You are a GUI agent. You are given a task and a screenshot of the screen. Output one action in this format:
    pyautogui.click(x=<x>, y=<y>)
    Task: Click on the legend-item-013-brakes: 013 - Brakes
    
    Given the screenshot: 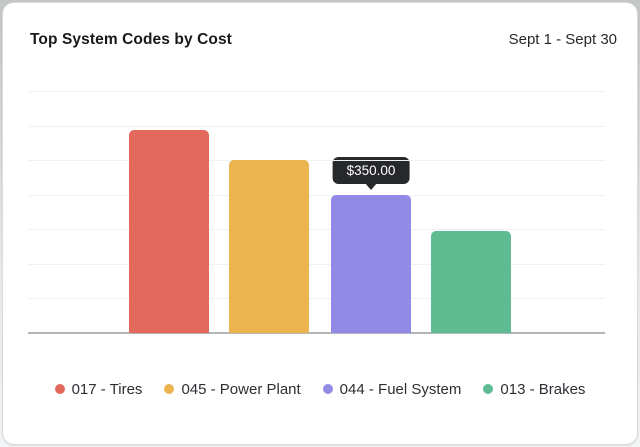 What is the action you would take?
    pyautogui.click(x=534, y=389)
    